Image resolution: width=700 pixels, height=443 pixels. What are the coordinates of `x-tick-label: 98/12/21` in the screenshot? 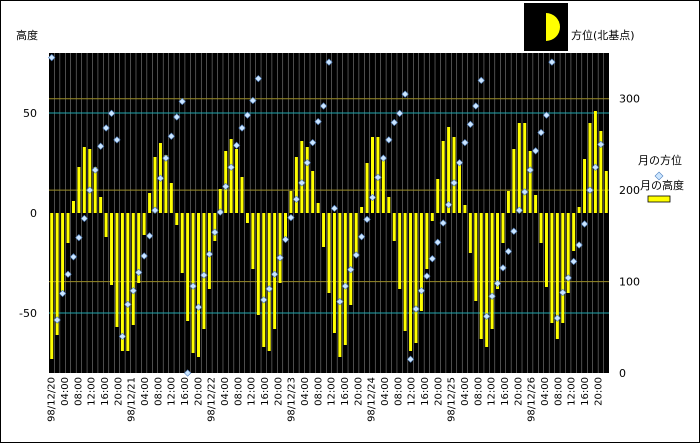 It's located at (132, 399).